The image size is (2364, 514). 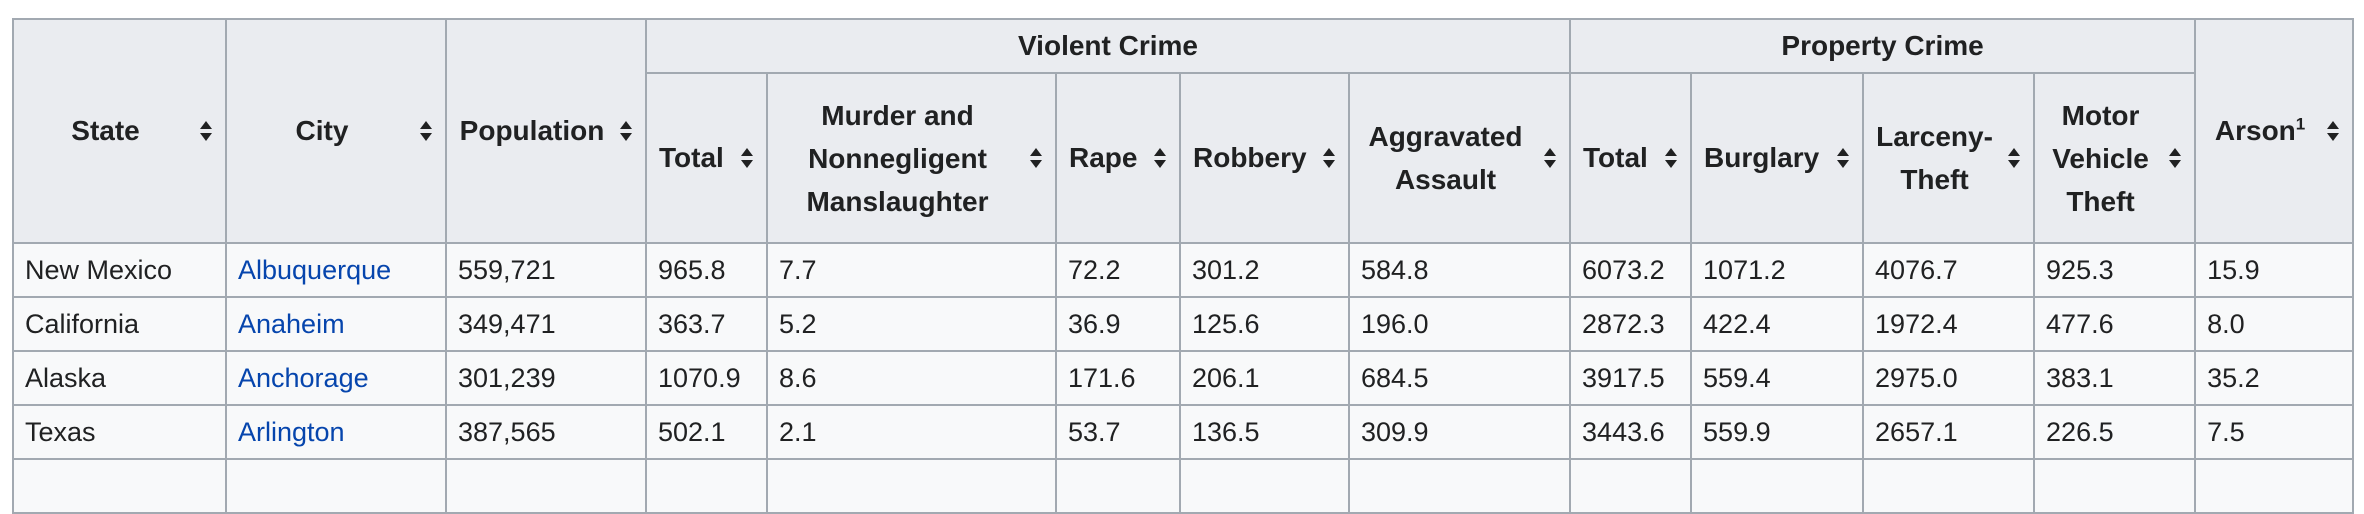 What do you see at coordinates (119, 432) in the screenshot?
I see `state-cell: Texas` at bounding box center [119, 432].